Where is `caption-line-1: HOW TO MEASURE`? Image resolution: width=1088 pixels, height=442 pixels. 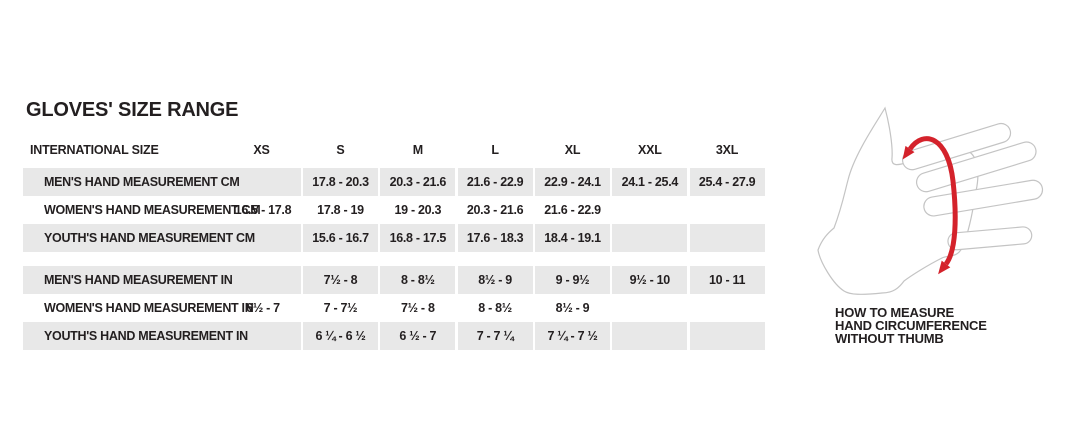 caption-line-1: HOW TO MEASURE is located at coordinates (895, 312).